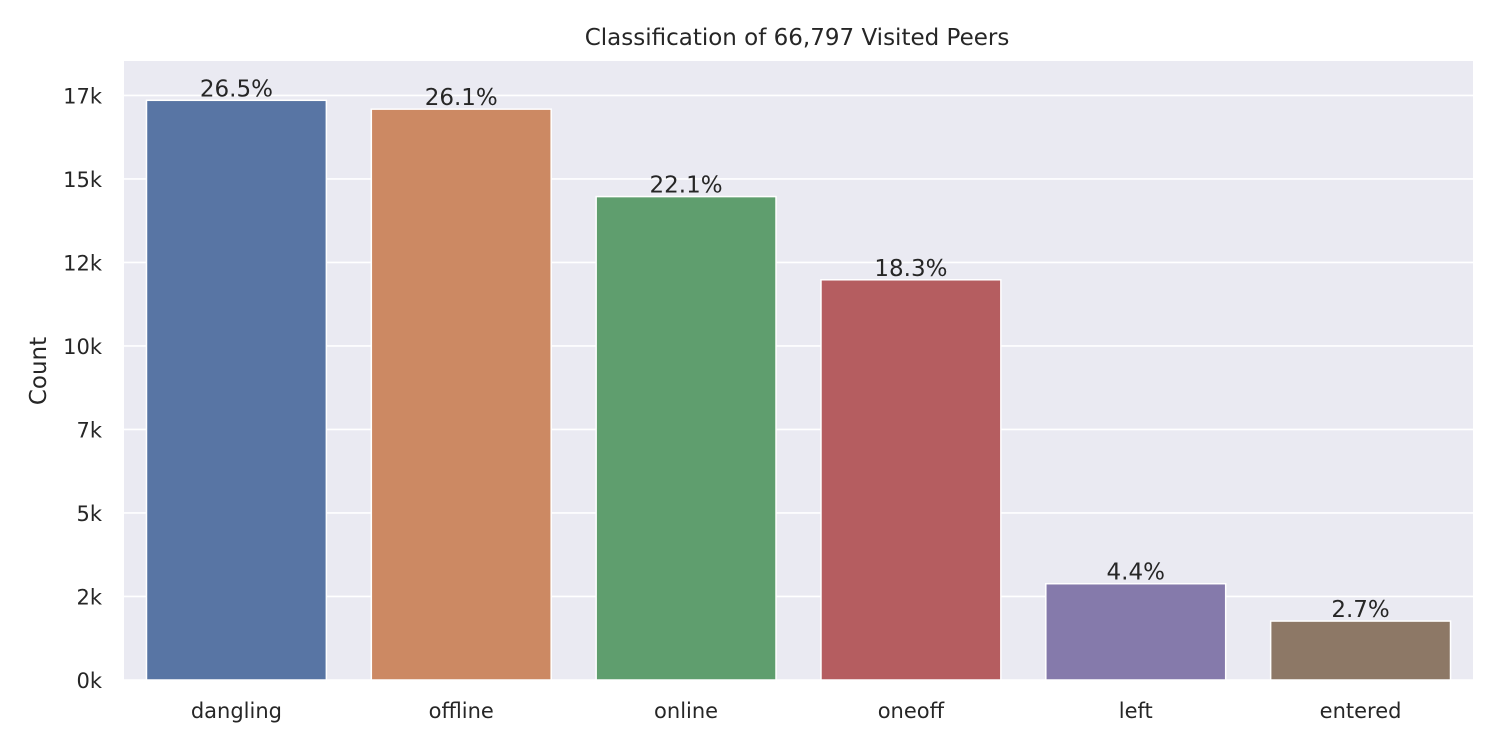  What do you see at coordinates (39, 371) in the screenshot?
I see `y-axis-label: Count` at bounding box center [39, 371].